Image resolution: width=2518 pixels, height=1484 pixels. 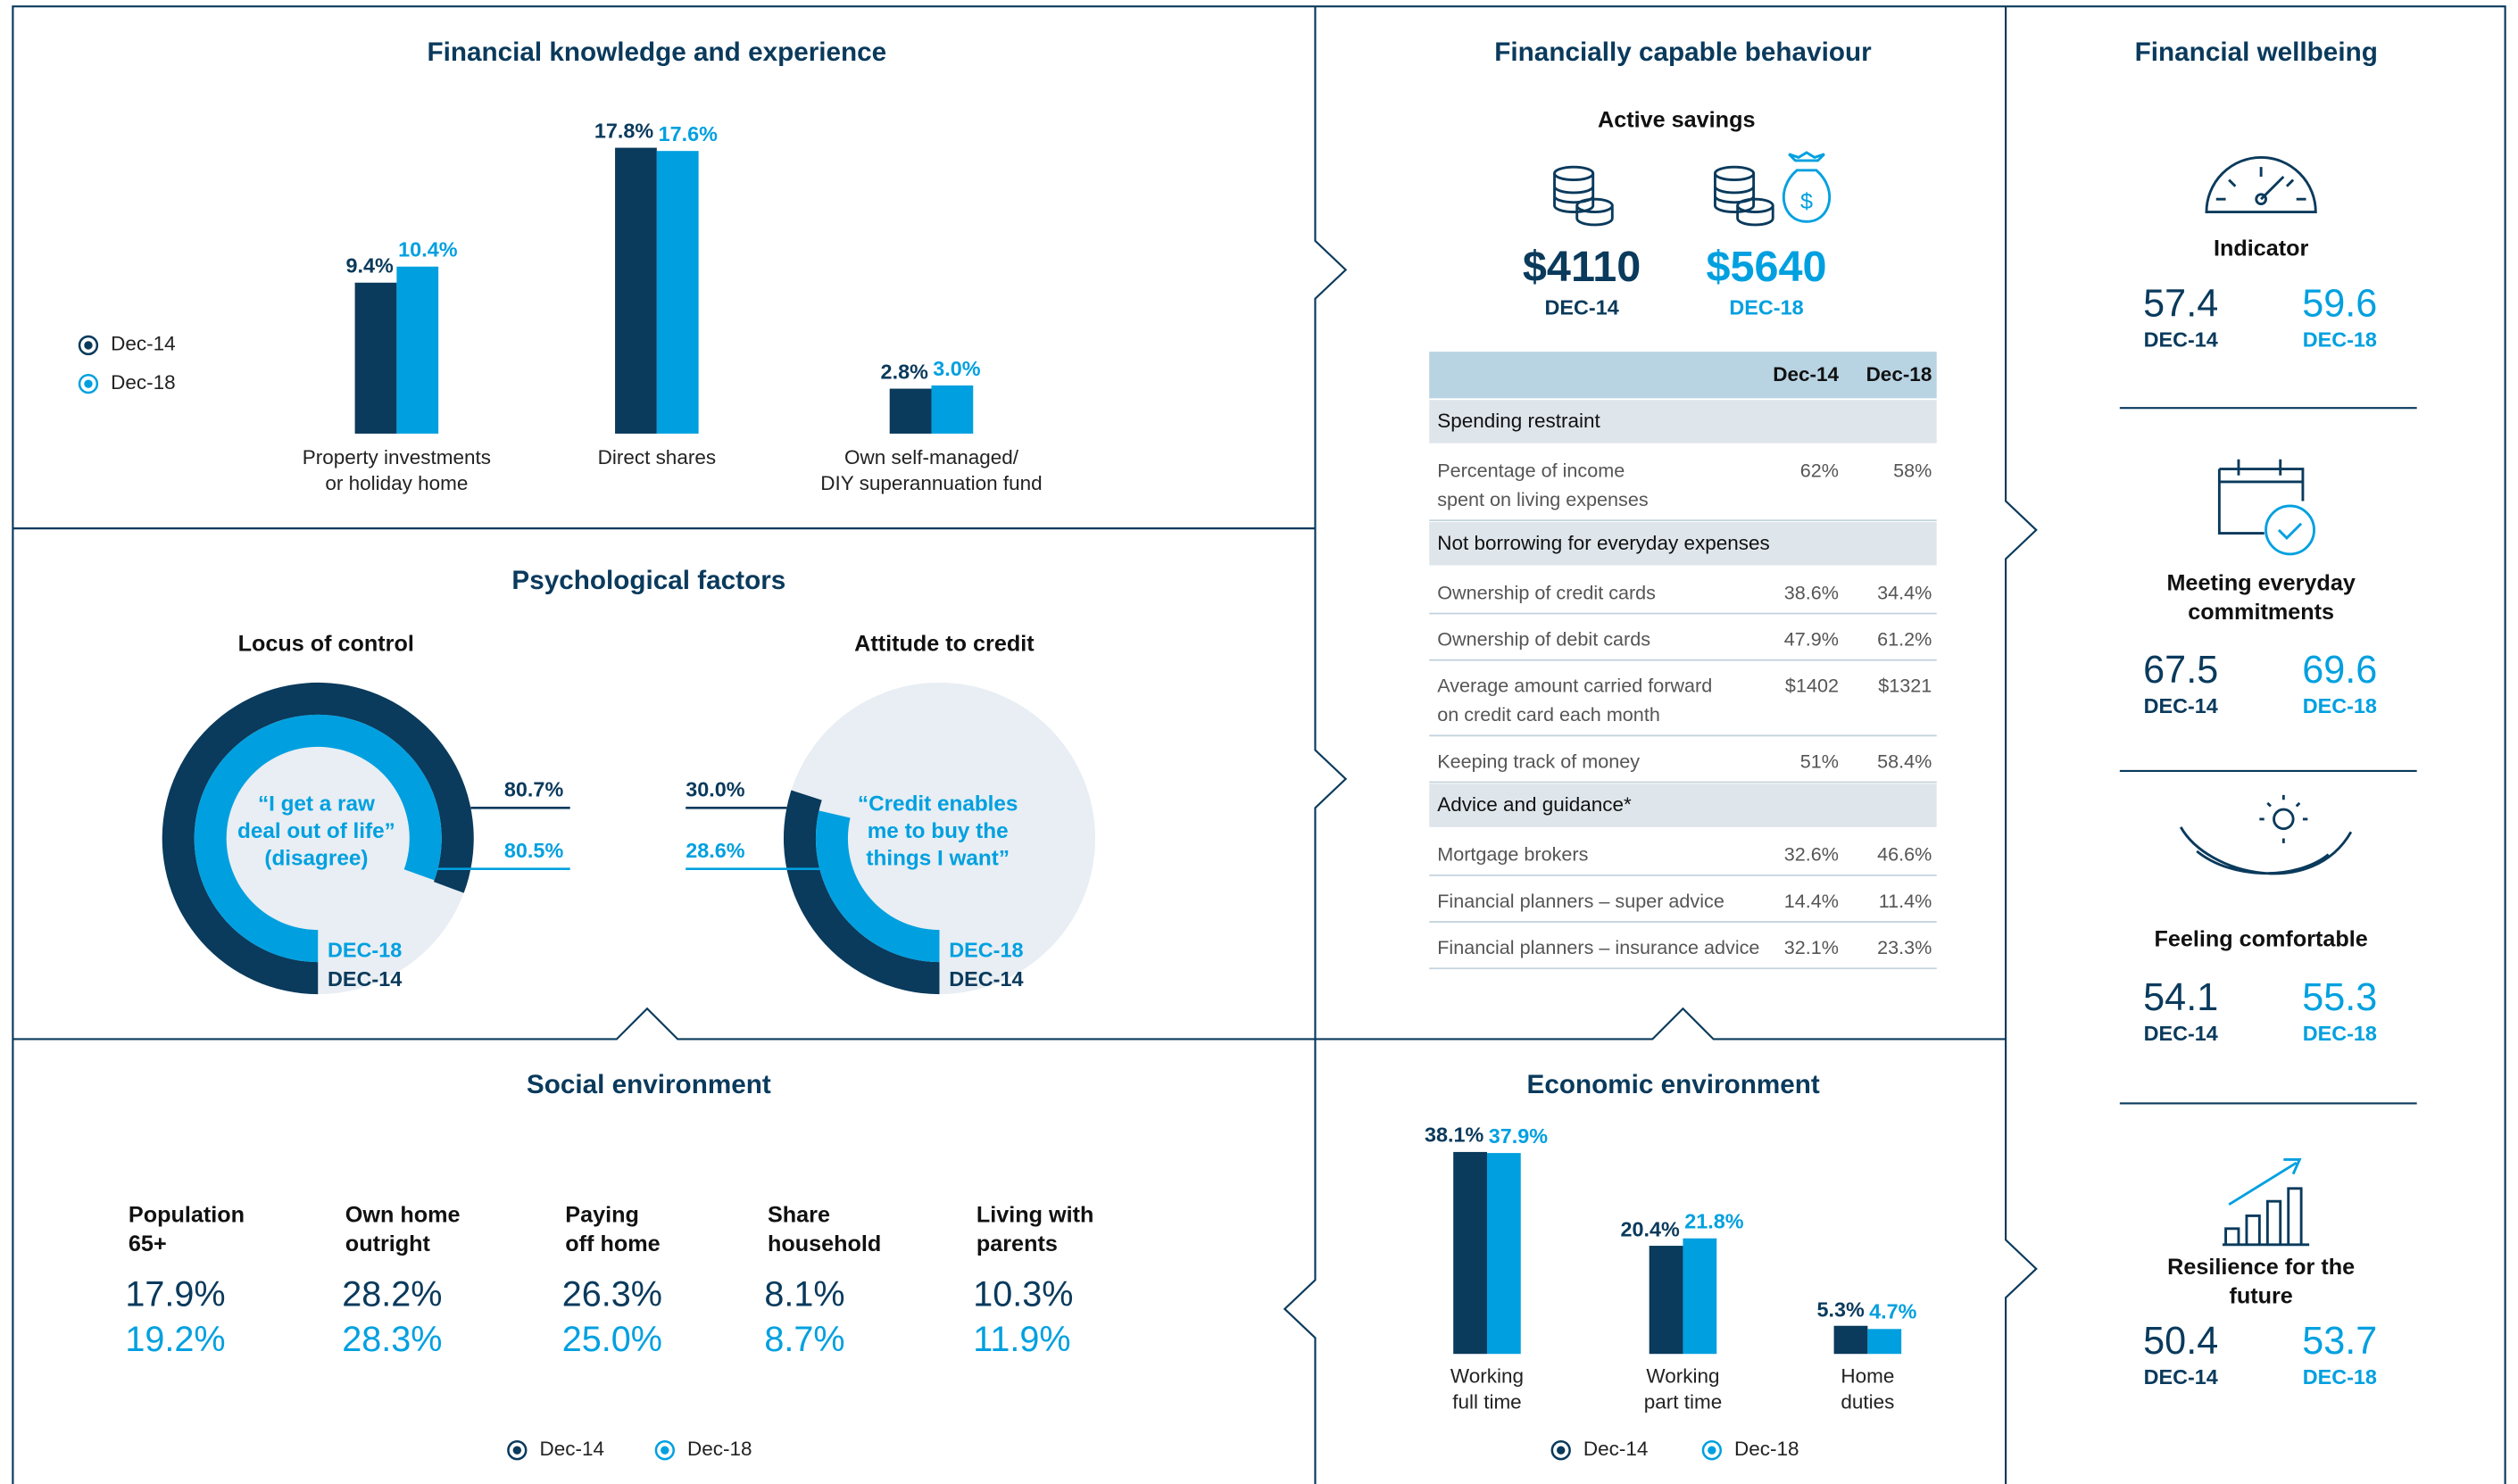 I want to click on category-label: Working part time, so click(x=1683, y=1389).